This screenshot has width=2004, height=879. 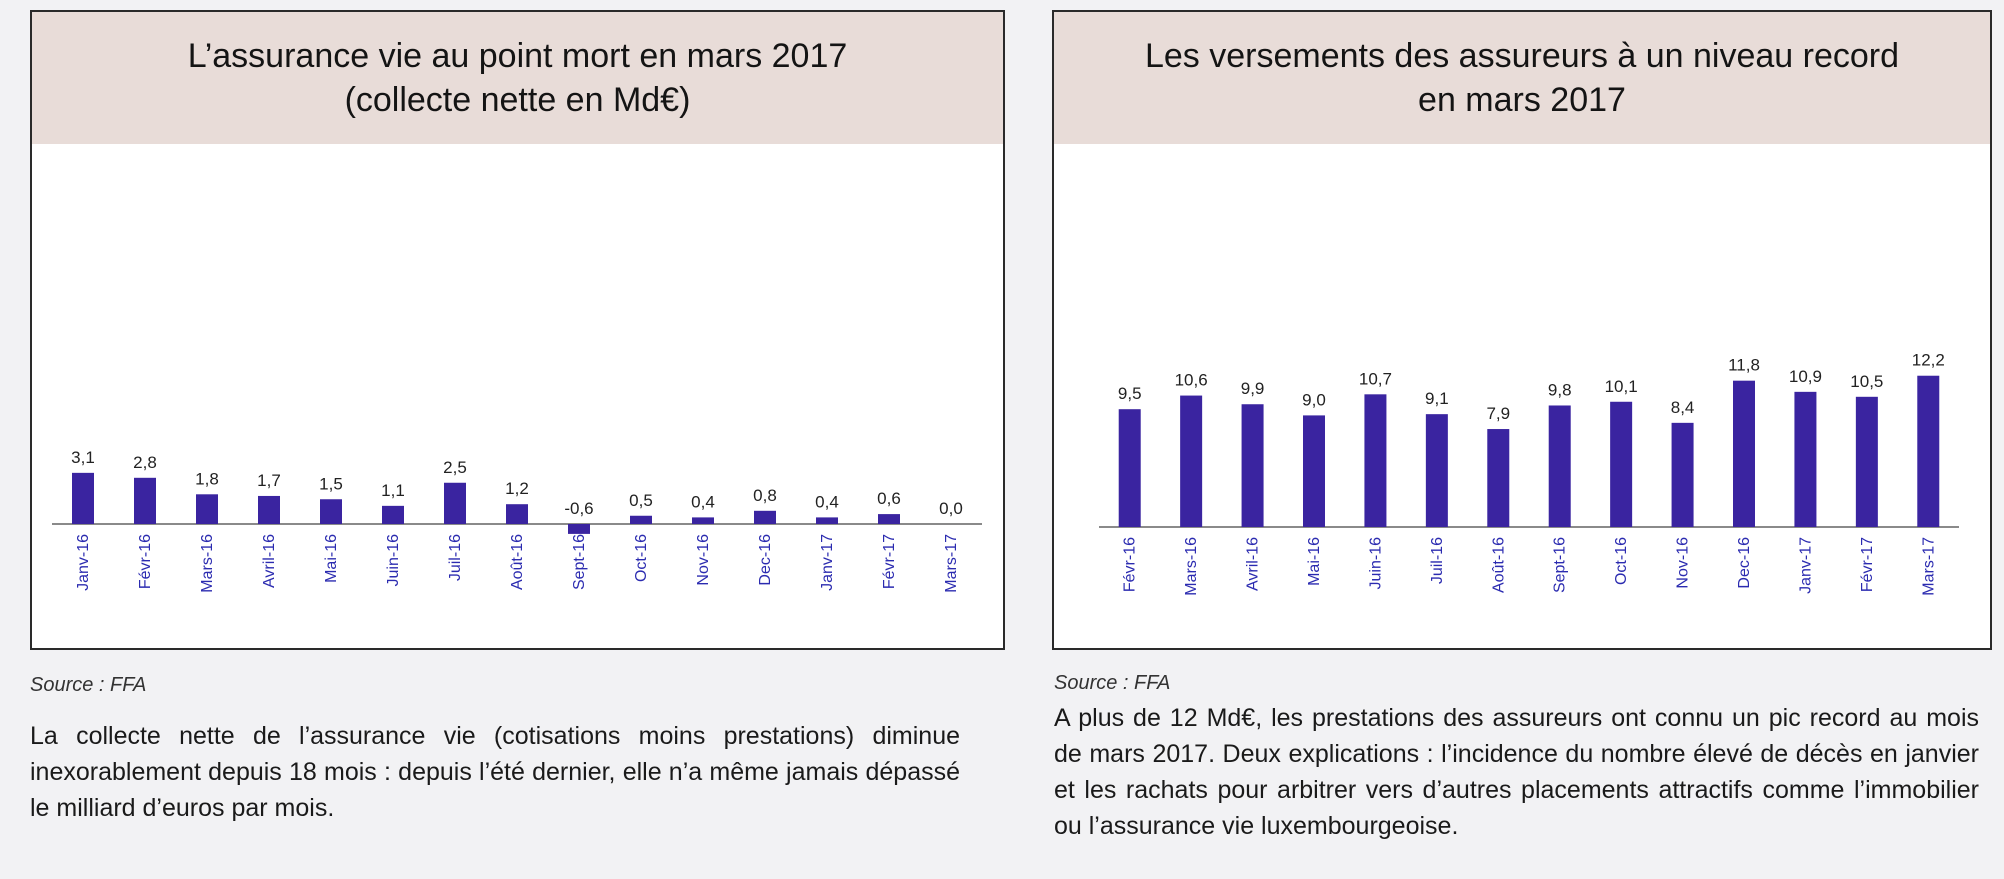 What do you see at coordinates (331, 483) in the screenshot?
I see `data-label: 1,5` at bounding box center [331, 483].